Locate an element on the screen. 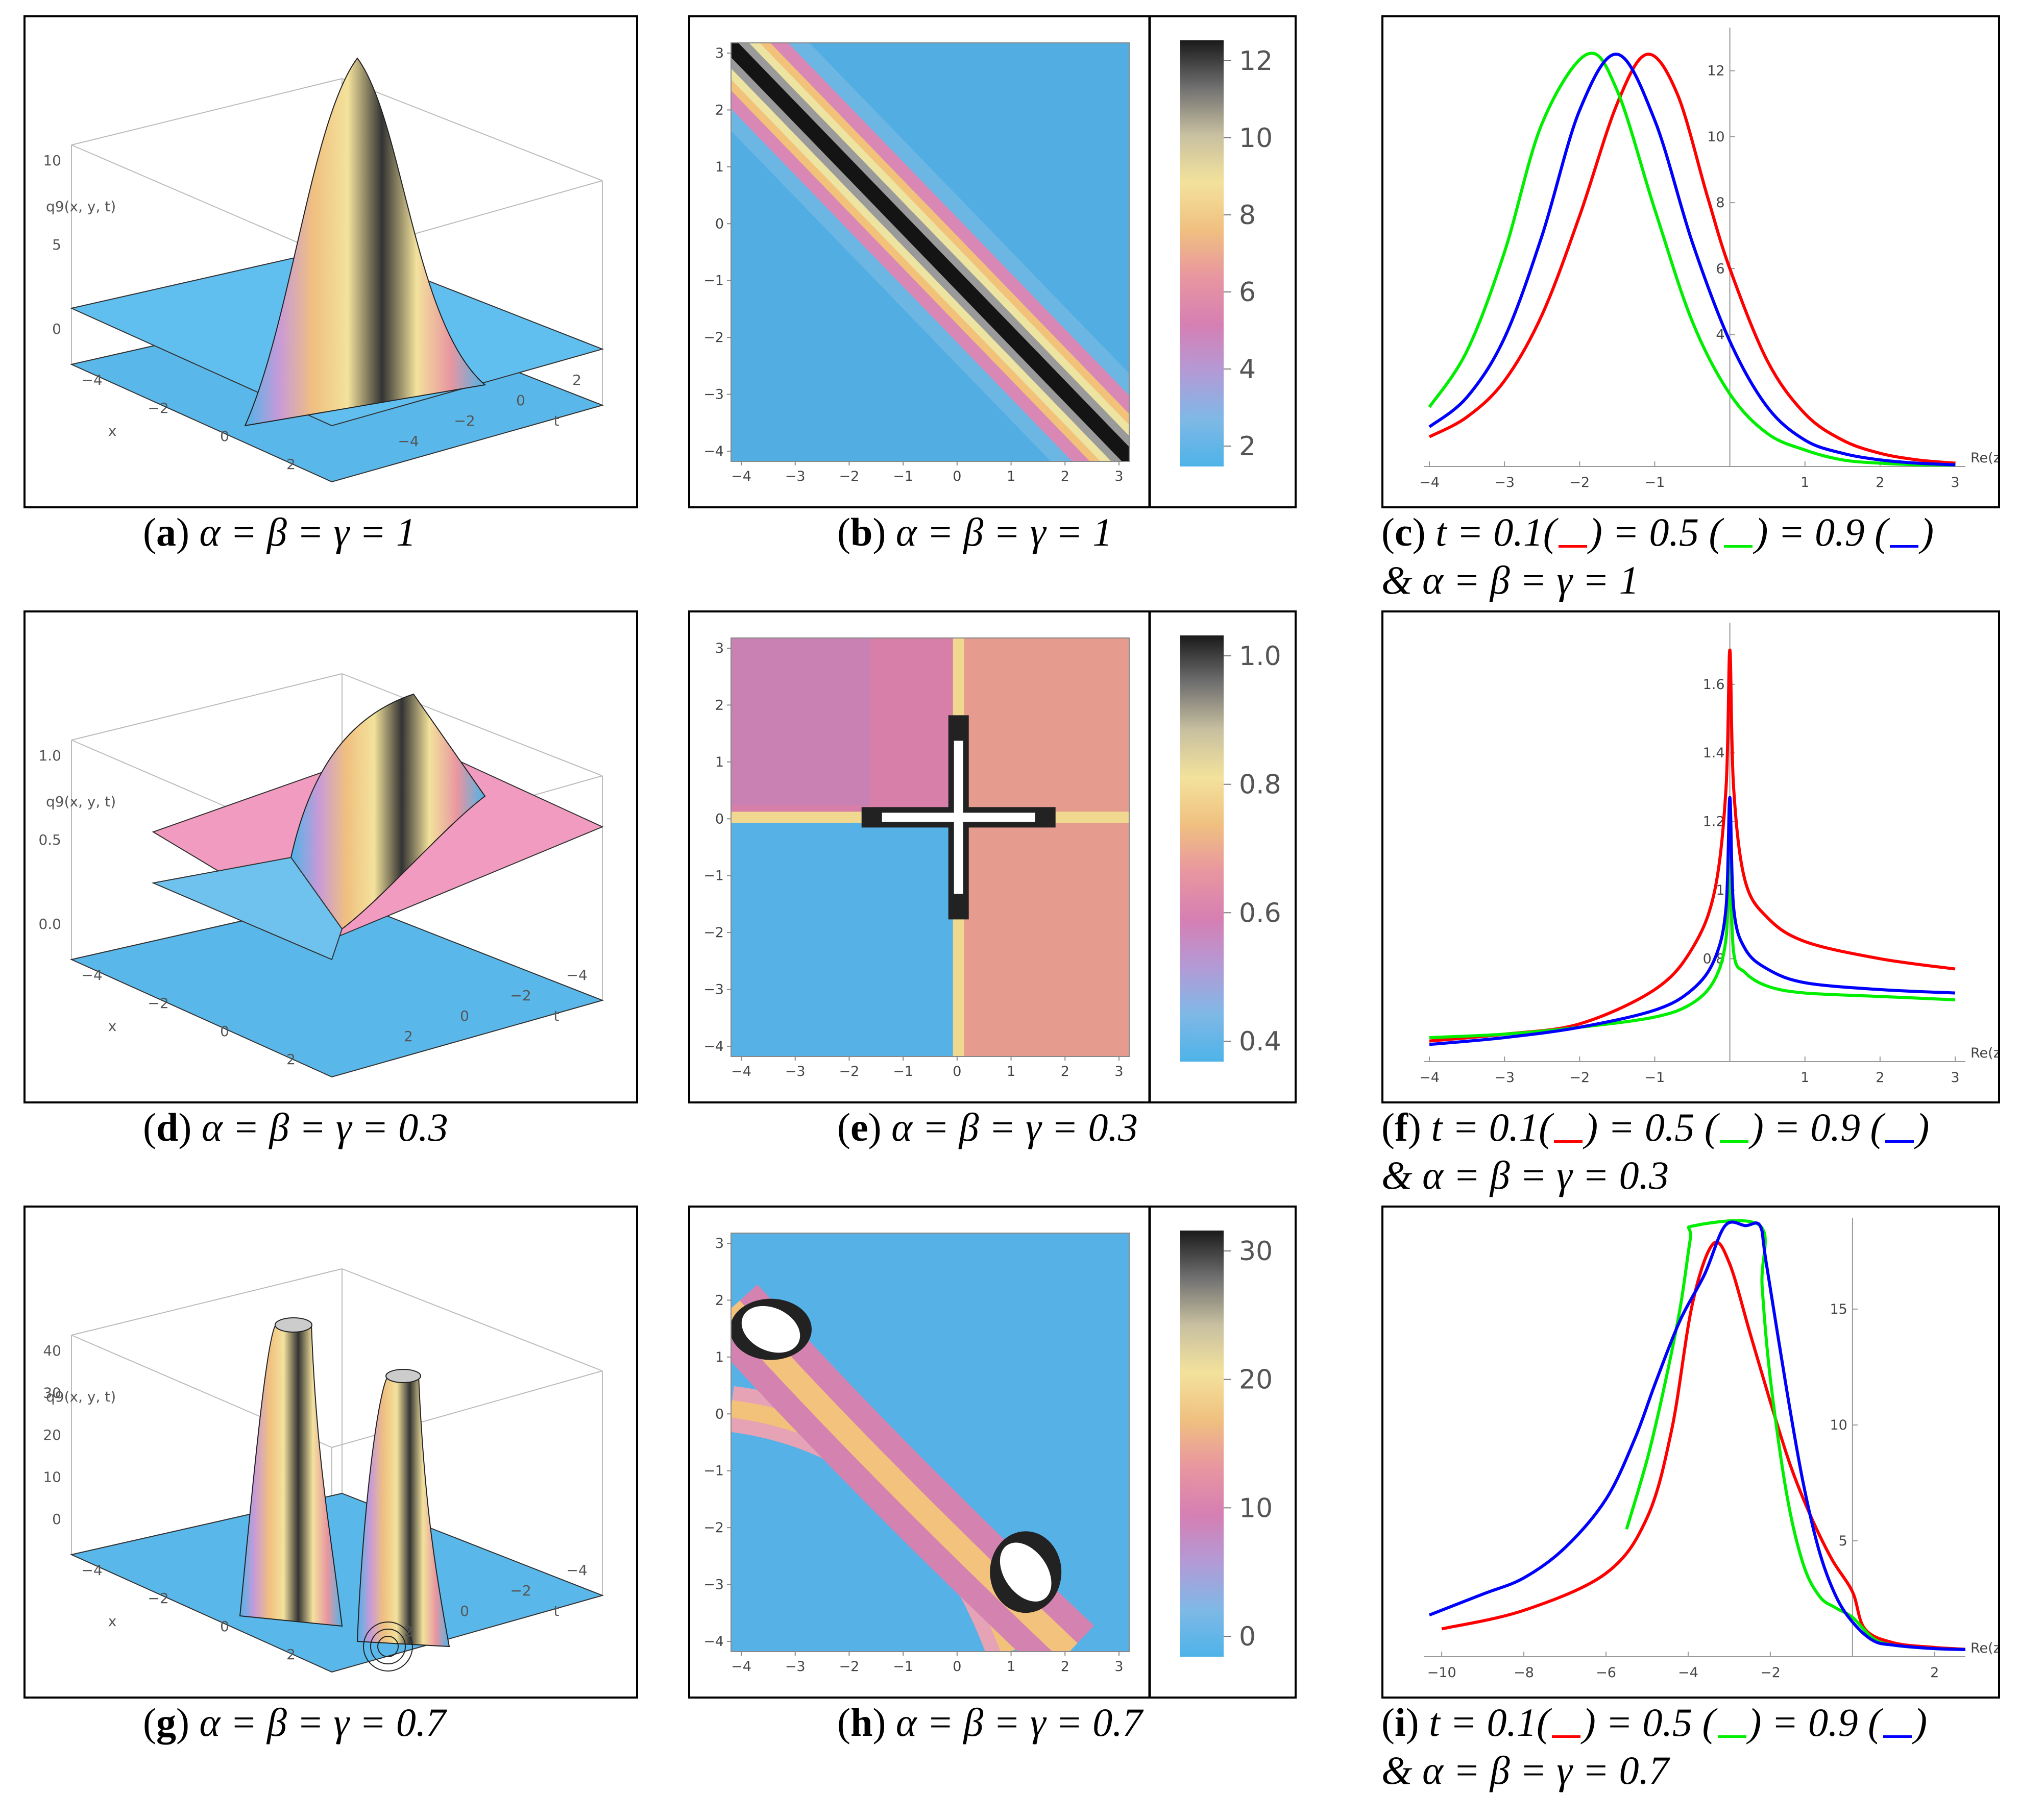 The image size is (2044, 1794). panel-i-line-plot: −10 −8 −6 −4 −2 2 5 10 15 Re(z) is located at coordinates (1691, 1452).